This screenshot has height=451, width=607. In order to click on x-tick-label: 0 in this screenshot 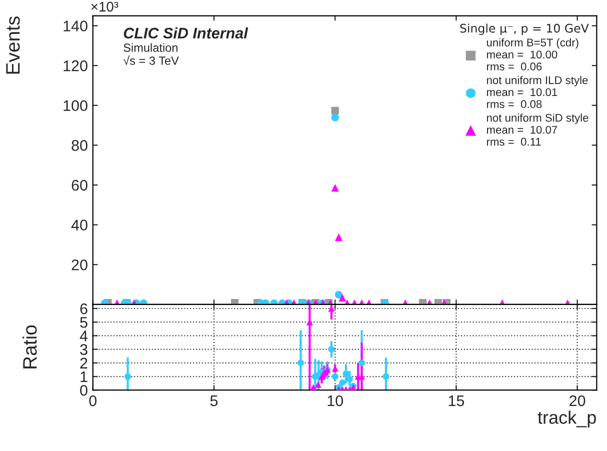, I will do `click(93, 400)`.